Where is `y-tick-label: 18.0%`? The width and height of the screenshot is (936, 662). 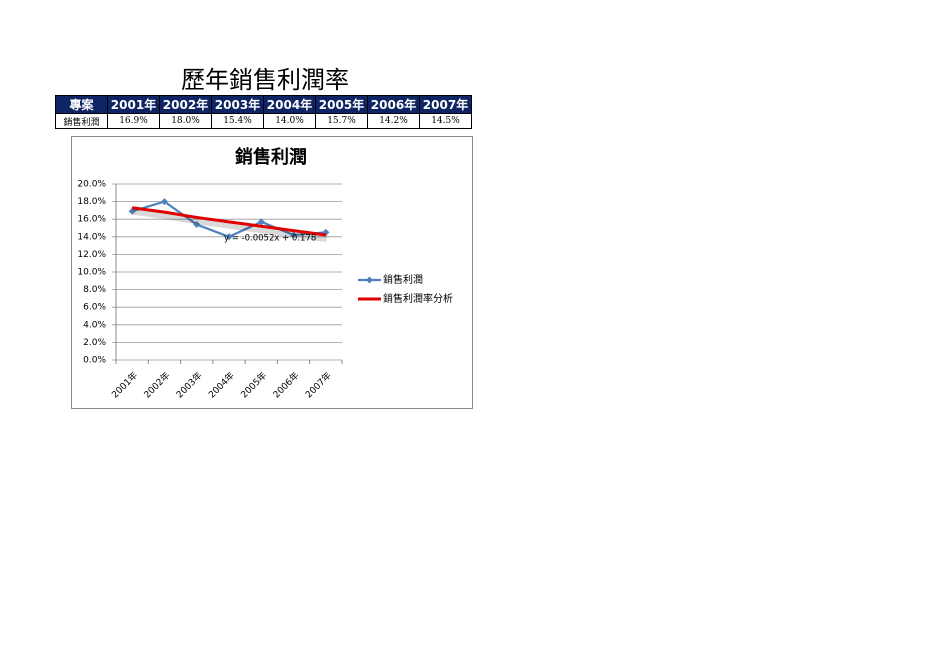 y-tick-label: 18.0% is located at coordinates (91, 202).